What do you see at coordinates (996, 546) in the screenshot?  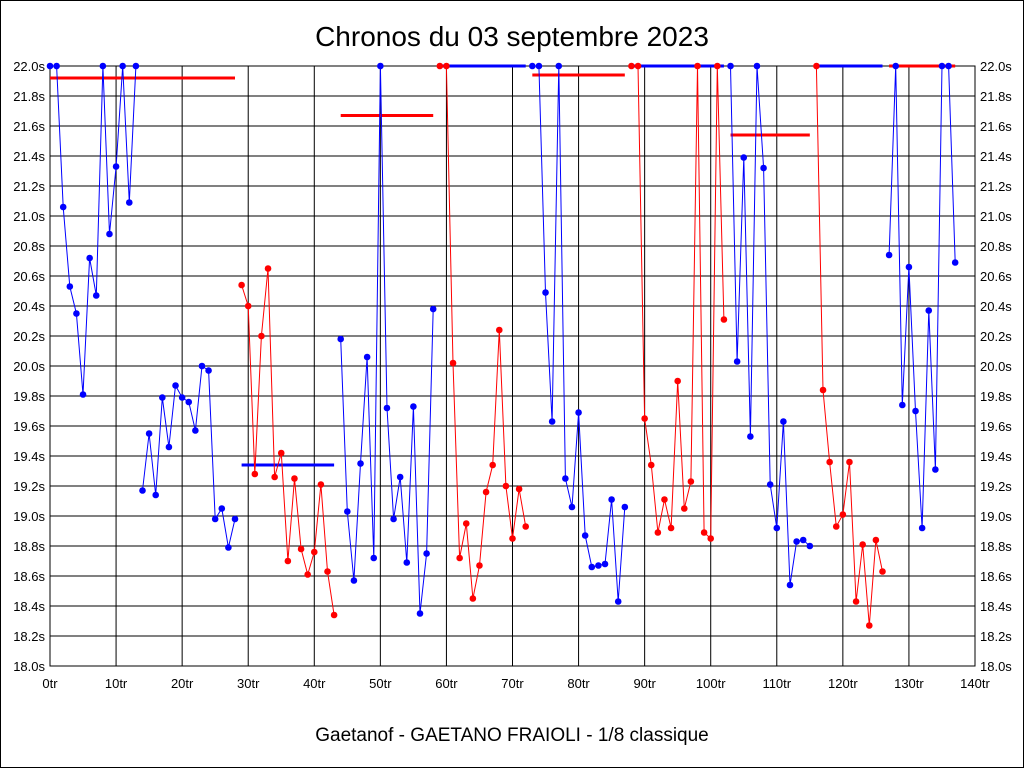 I see `y-tick-label-right: 18.8s` at bounding box center [996, 546].